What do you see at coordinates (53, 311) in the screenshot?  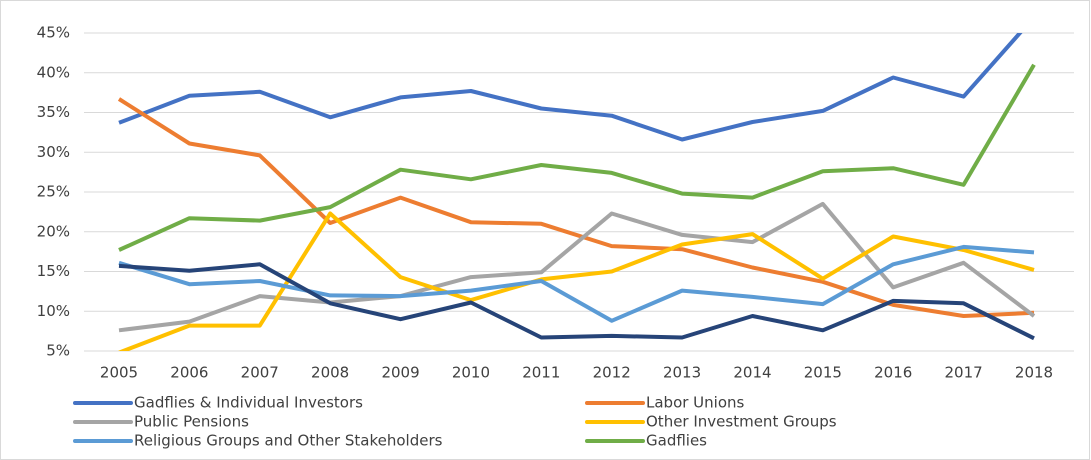 I see `y-tick-label: 10%` at bounding box center [53, 311].